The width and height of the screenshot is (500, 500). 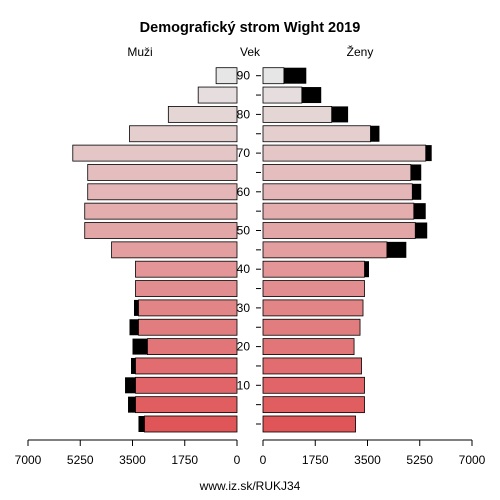 What do you see at coordinates (132, 460) in the screenshot?
I see `x-tick-label-left: 3500` at bounding box center [132, 460].